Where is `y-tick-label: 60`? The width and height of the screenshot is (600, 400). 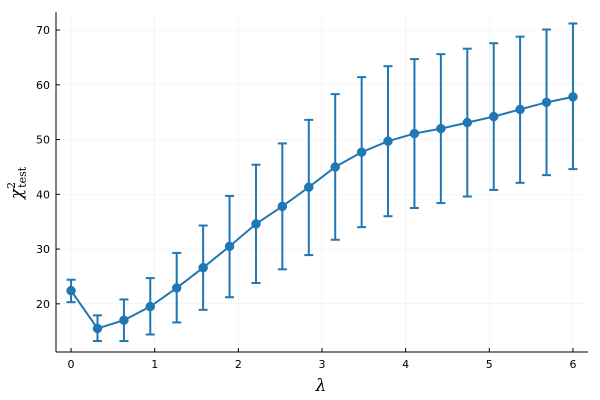
y-tick-label: 60 is located at coordinates (43, 85).